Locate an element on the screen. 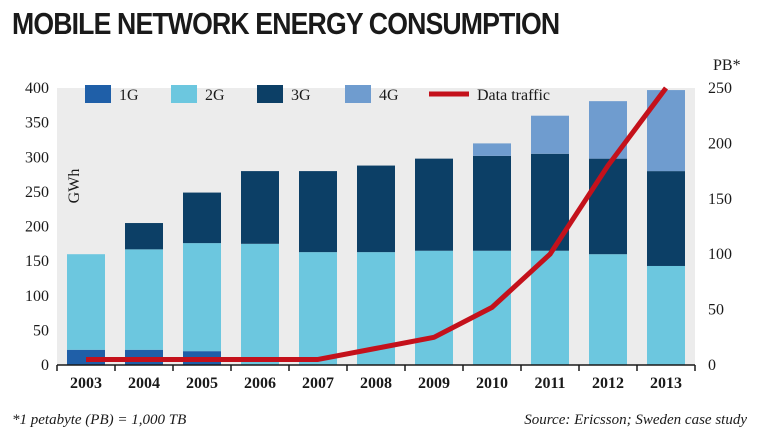  bar-3g-2010 is located at coordinates (492, 203).